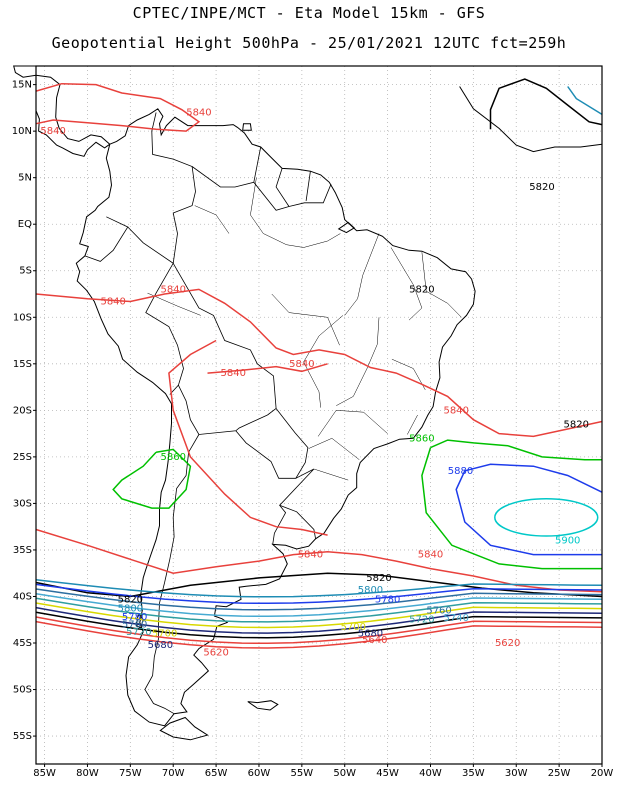 Image resolution: width=618 pixels, height=800 pixels. What do you see at coordinates (22, 457) in the screenshot?
I see `latitude-tick-label: 25S` at bounding box center [22, 457].